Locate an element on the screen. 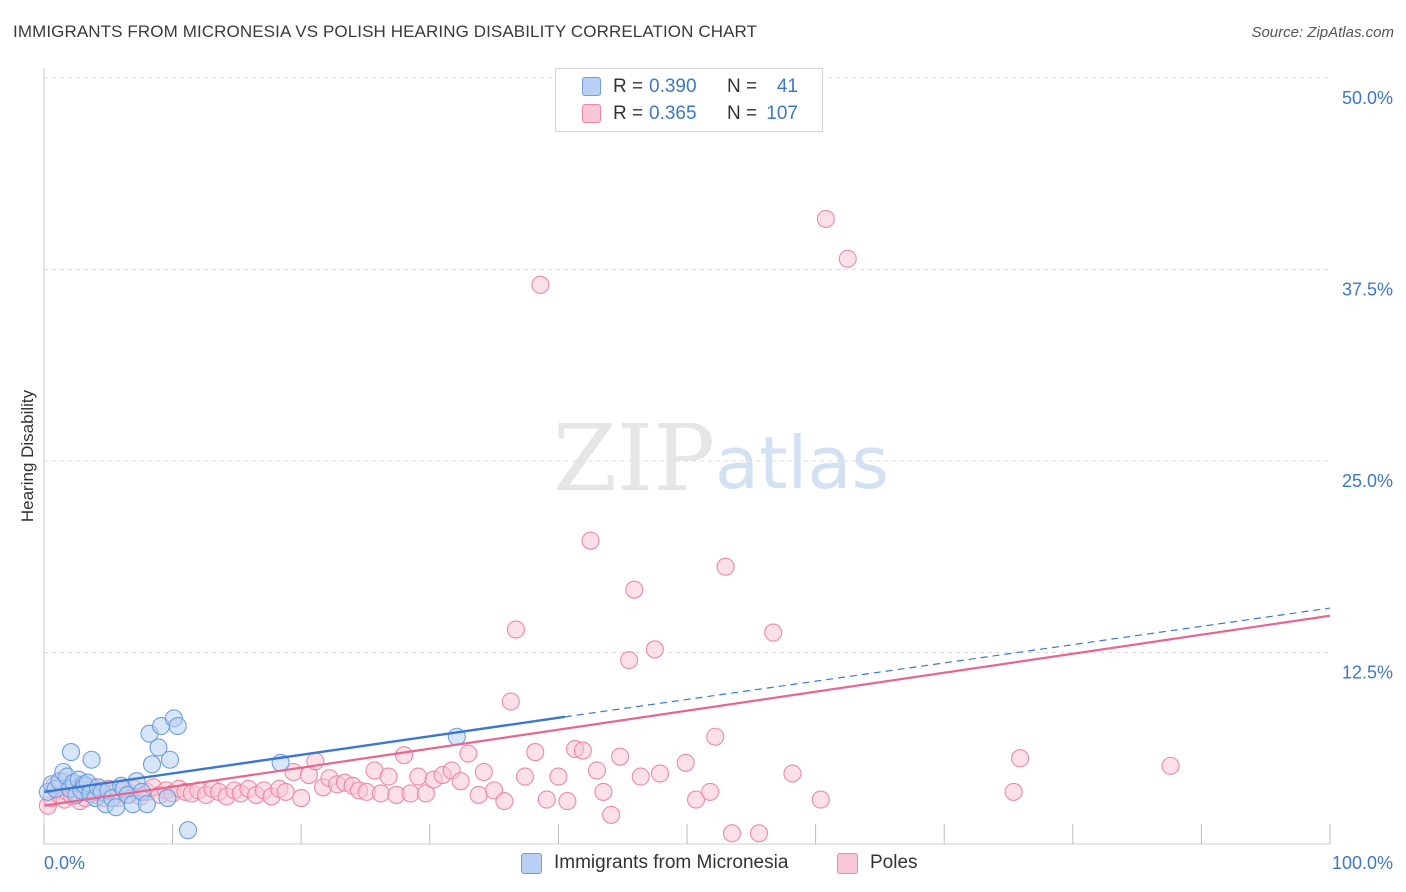  chart-legend: Immigrants from Micronesia Poles is located at coordinates (703, 864).